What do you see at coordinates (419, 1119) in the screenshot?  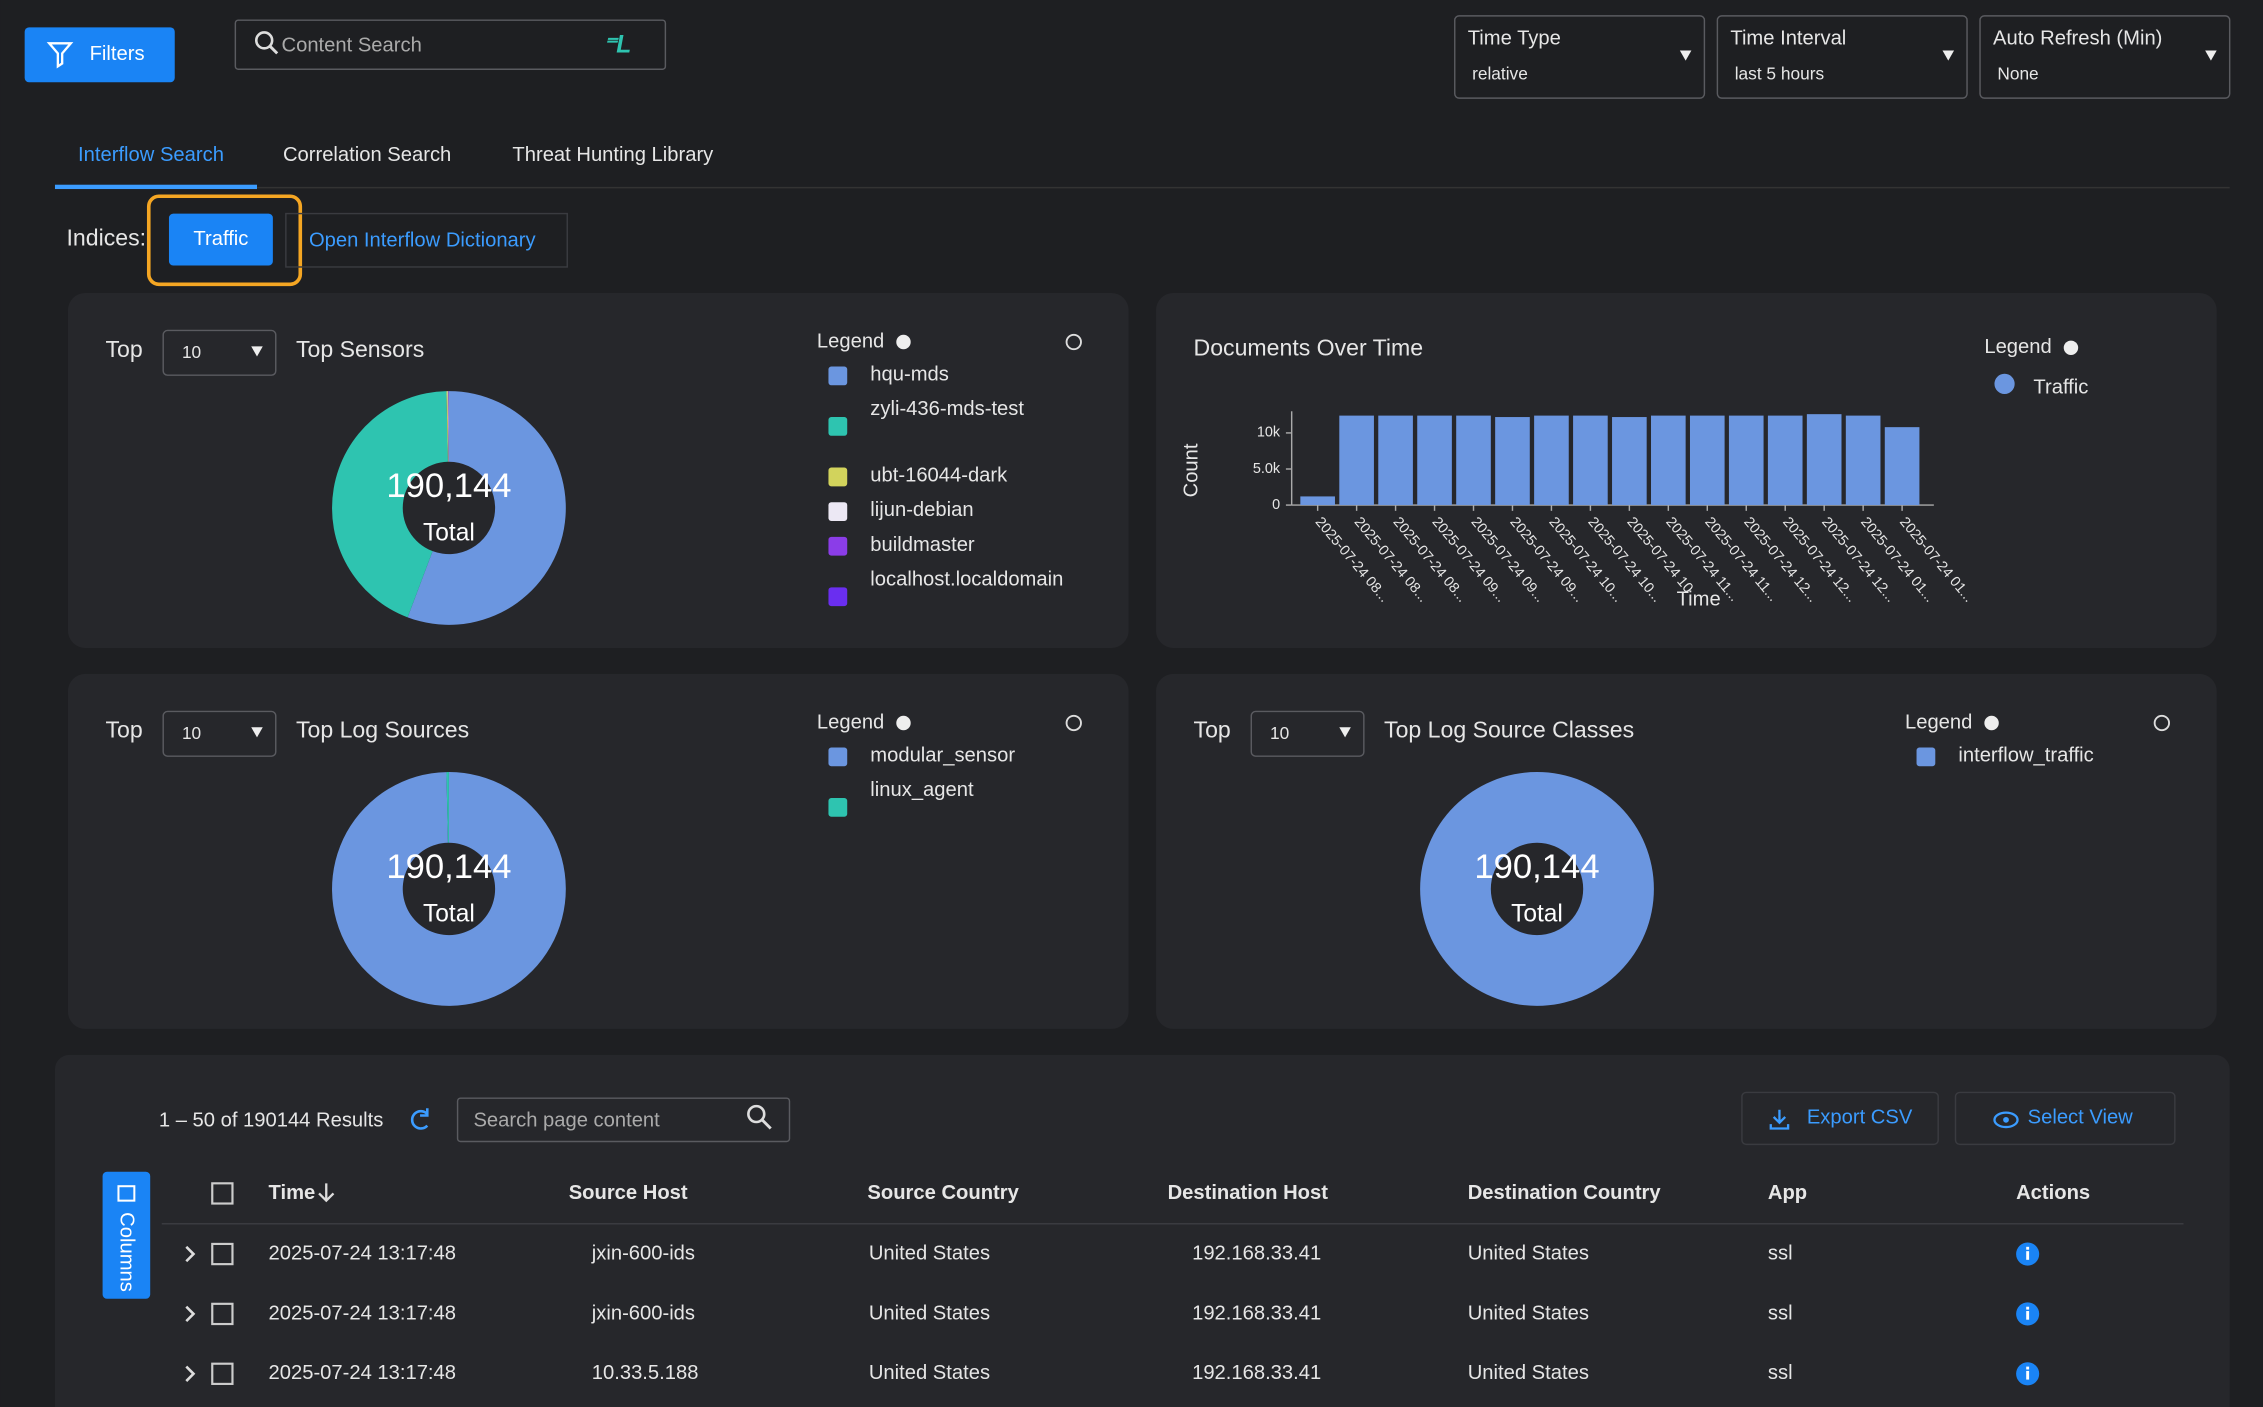 I see `refresh-icon` at bounding box center [419, 1119].